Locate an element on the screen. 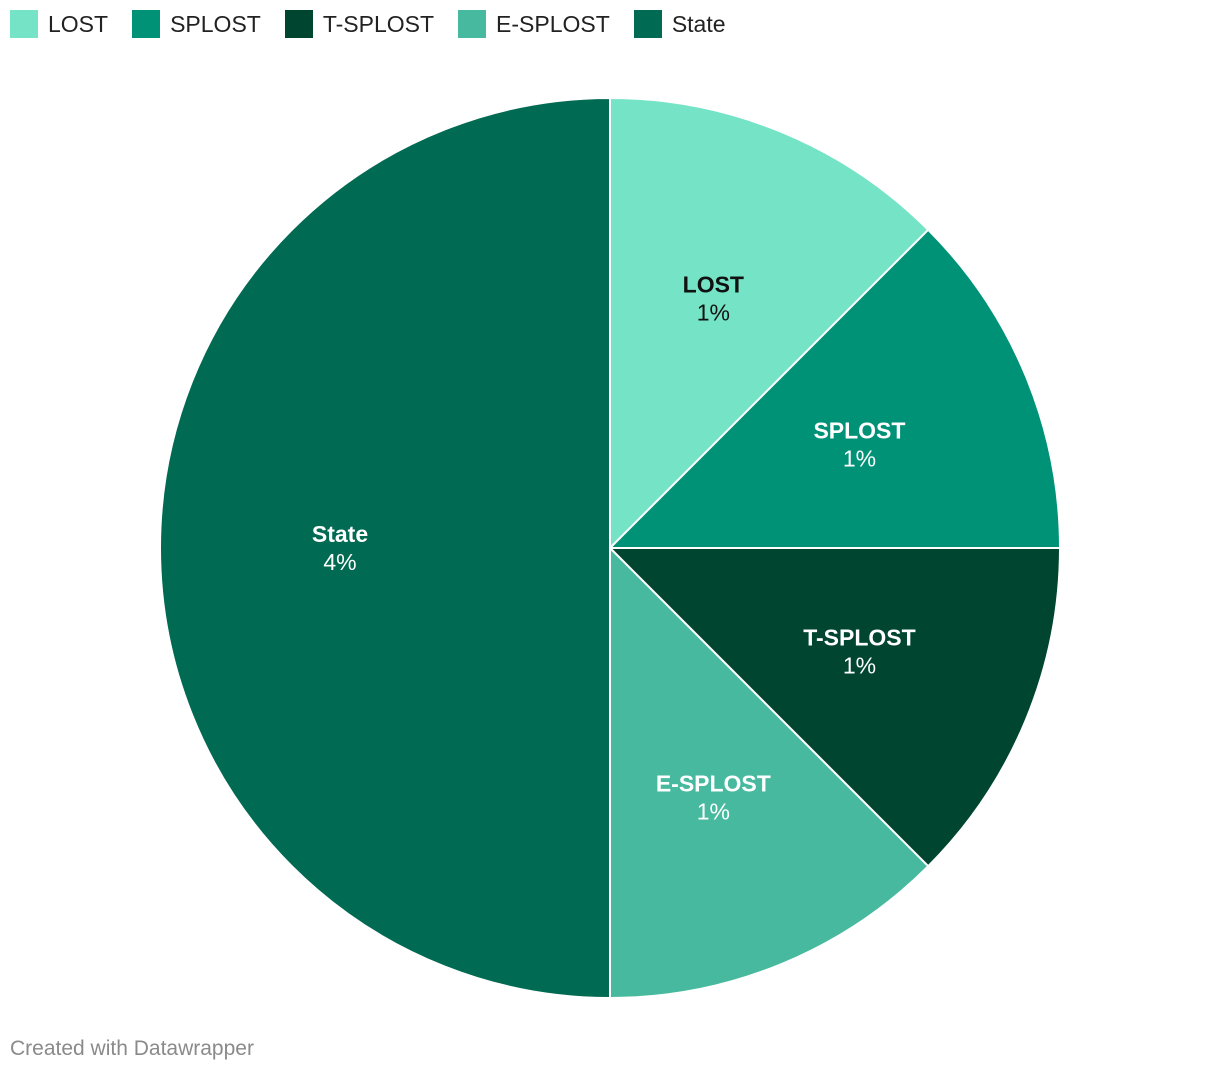 This screenshot has height=1074, width=1220. chart-legend: LOST SPLOST T-SPLOST E-SPLOST State is located at coordinates (380, 24).